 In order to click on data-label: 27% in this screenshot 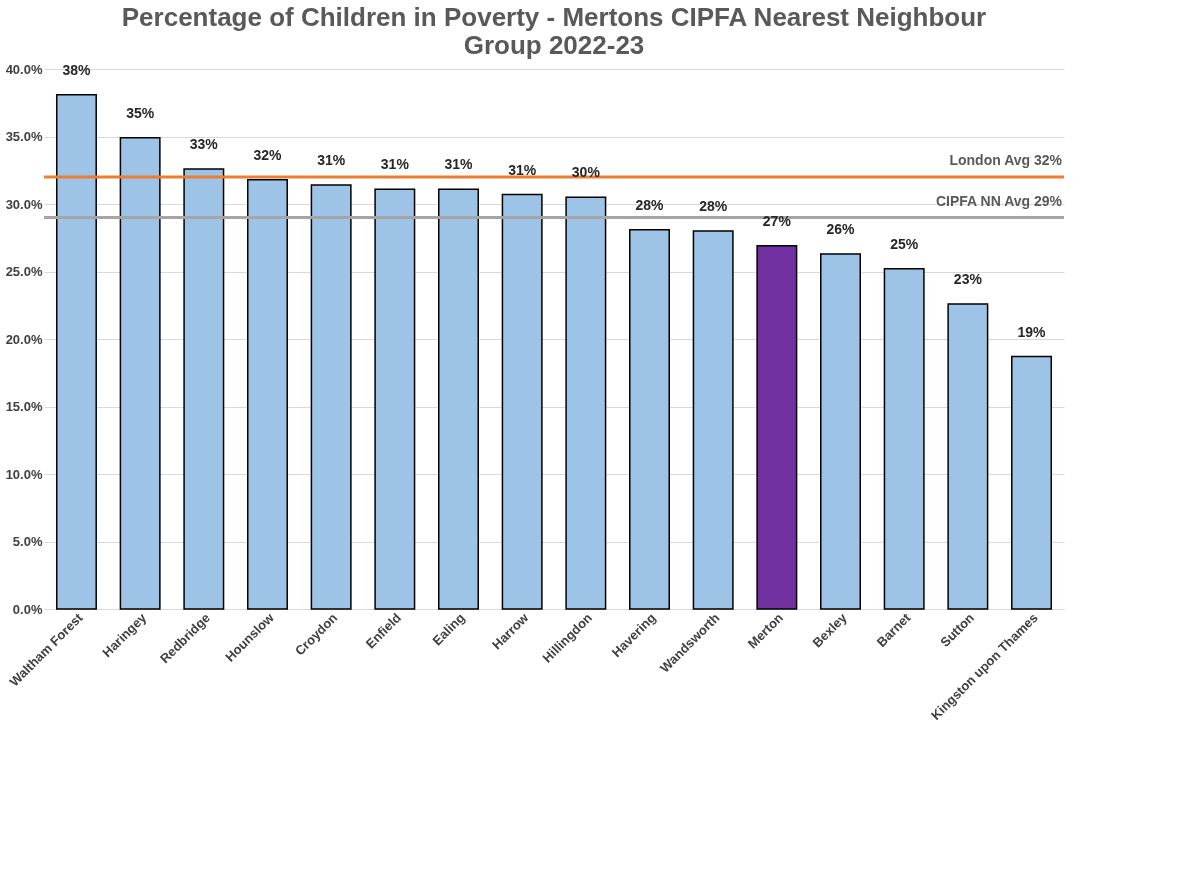, I will do `click(777, 220)`.